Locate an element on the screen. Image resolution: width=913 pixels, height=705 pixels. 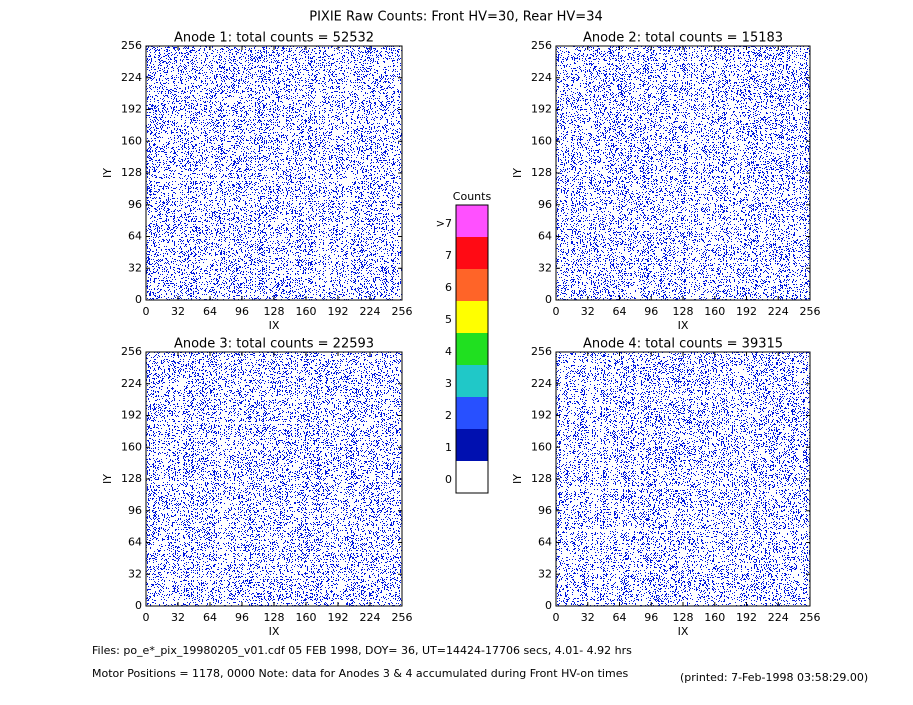
panel-title: Anode 4: total counts = 39315 is located at coordinates (683, 344).